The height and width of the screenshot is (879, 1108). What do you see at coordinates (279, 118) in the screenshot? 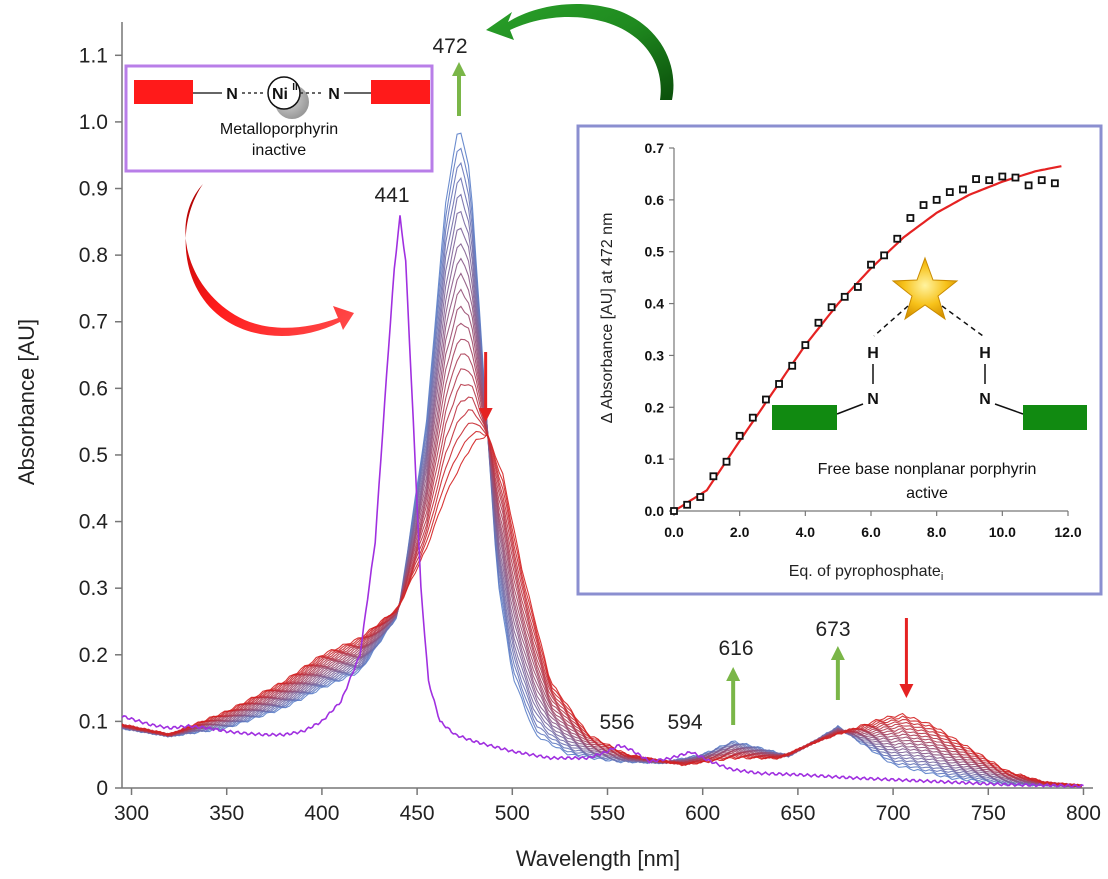
I see `metalloporphyrin-box: N Ni II N Metalloporphyrin inactive` at bounding box center [279, 118].